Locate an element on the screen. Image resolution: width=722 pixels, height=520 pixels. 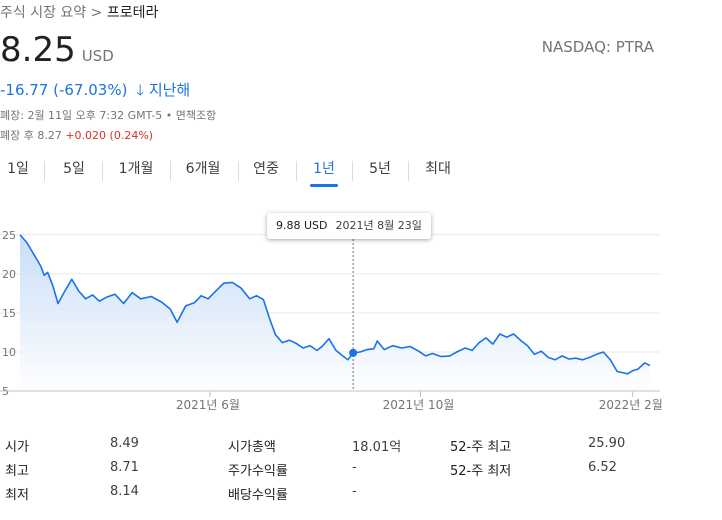
stat-high-label: 최고 is located at coordinates (17, 471).